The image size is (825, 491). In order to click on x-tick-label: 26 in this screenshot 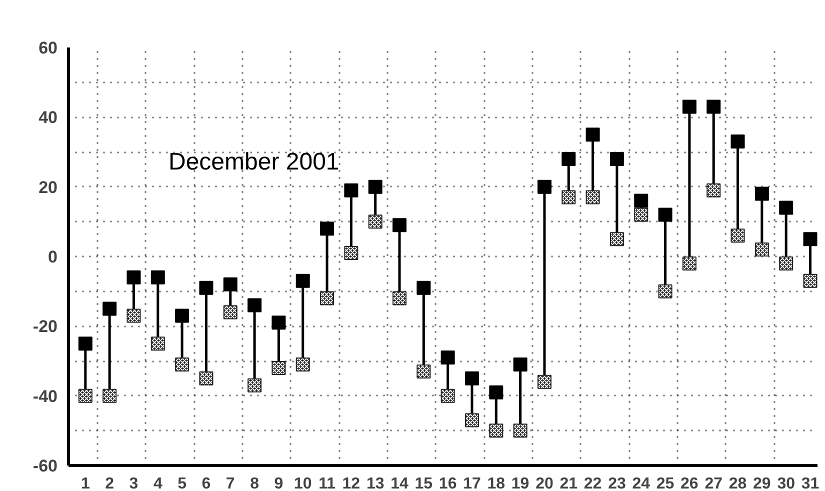, I will do `click(689, 483)`.